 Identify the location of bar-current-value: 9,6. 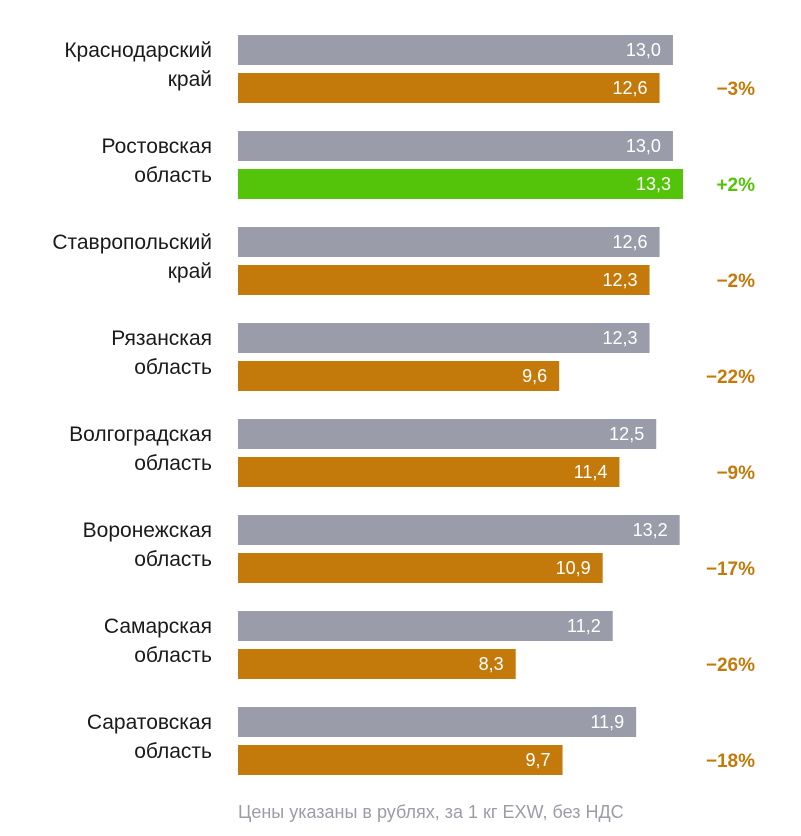
(534, 376).